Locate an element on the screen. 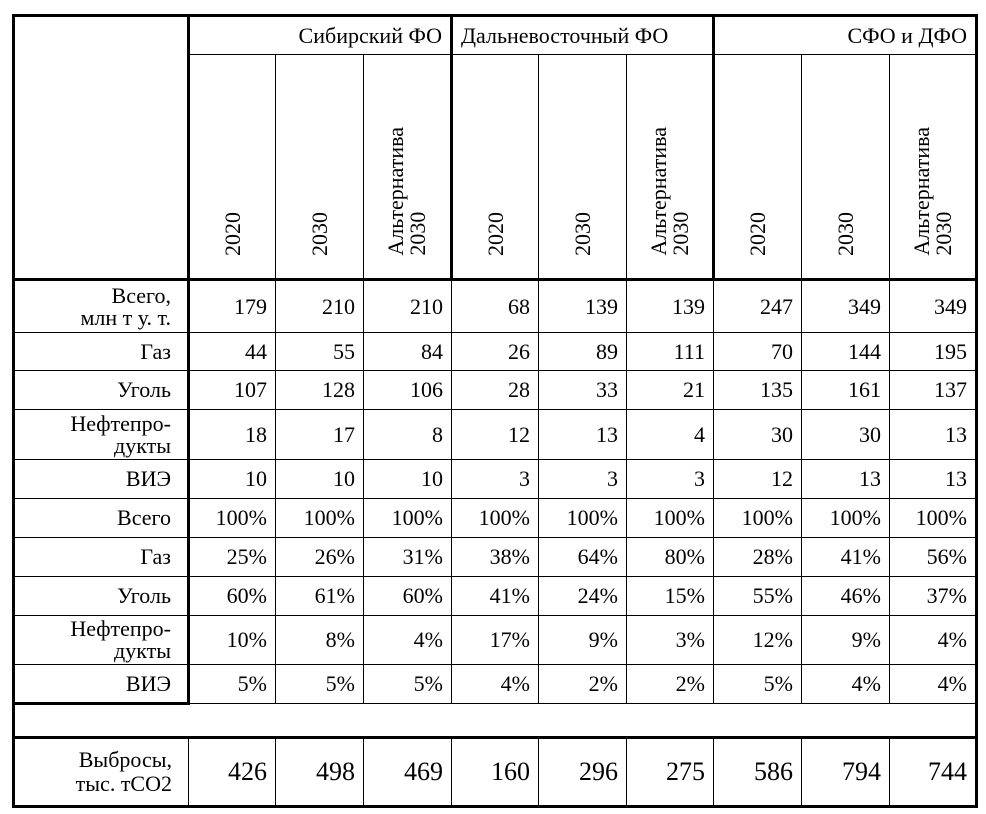  cell: 46% is located at coordinates (845, 596).